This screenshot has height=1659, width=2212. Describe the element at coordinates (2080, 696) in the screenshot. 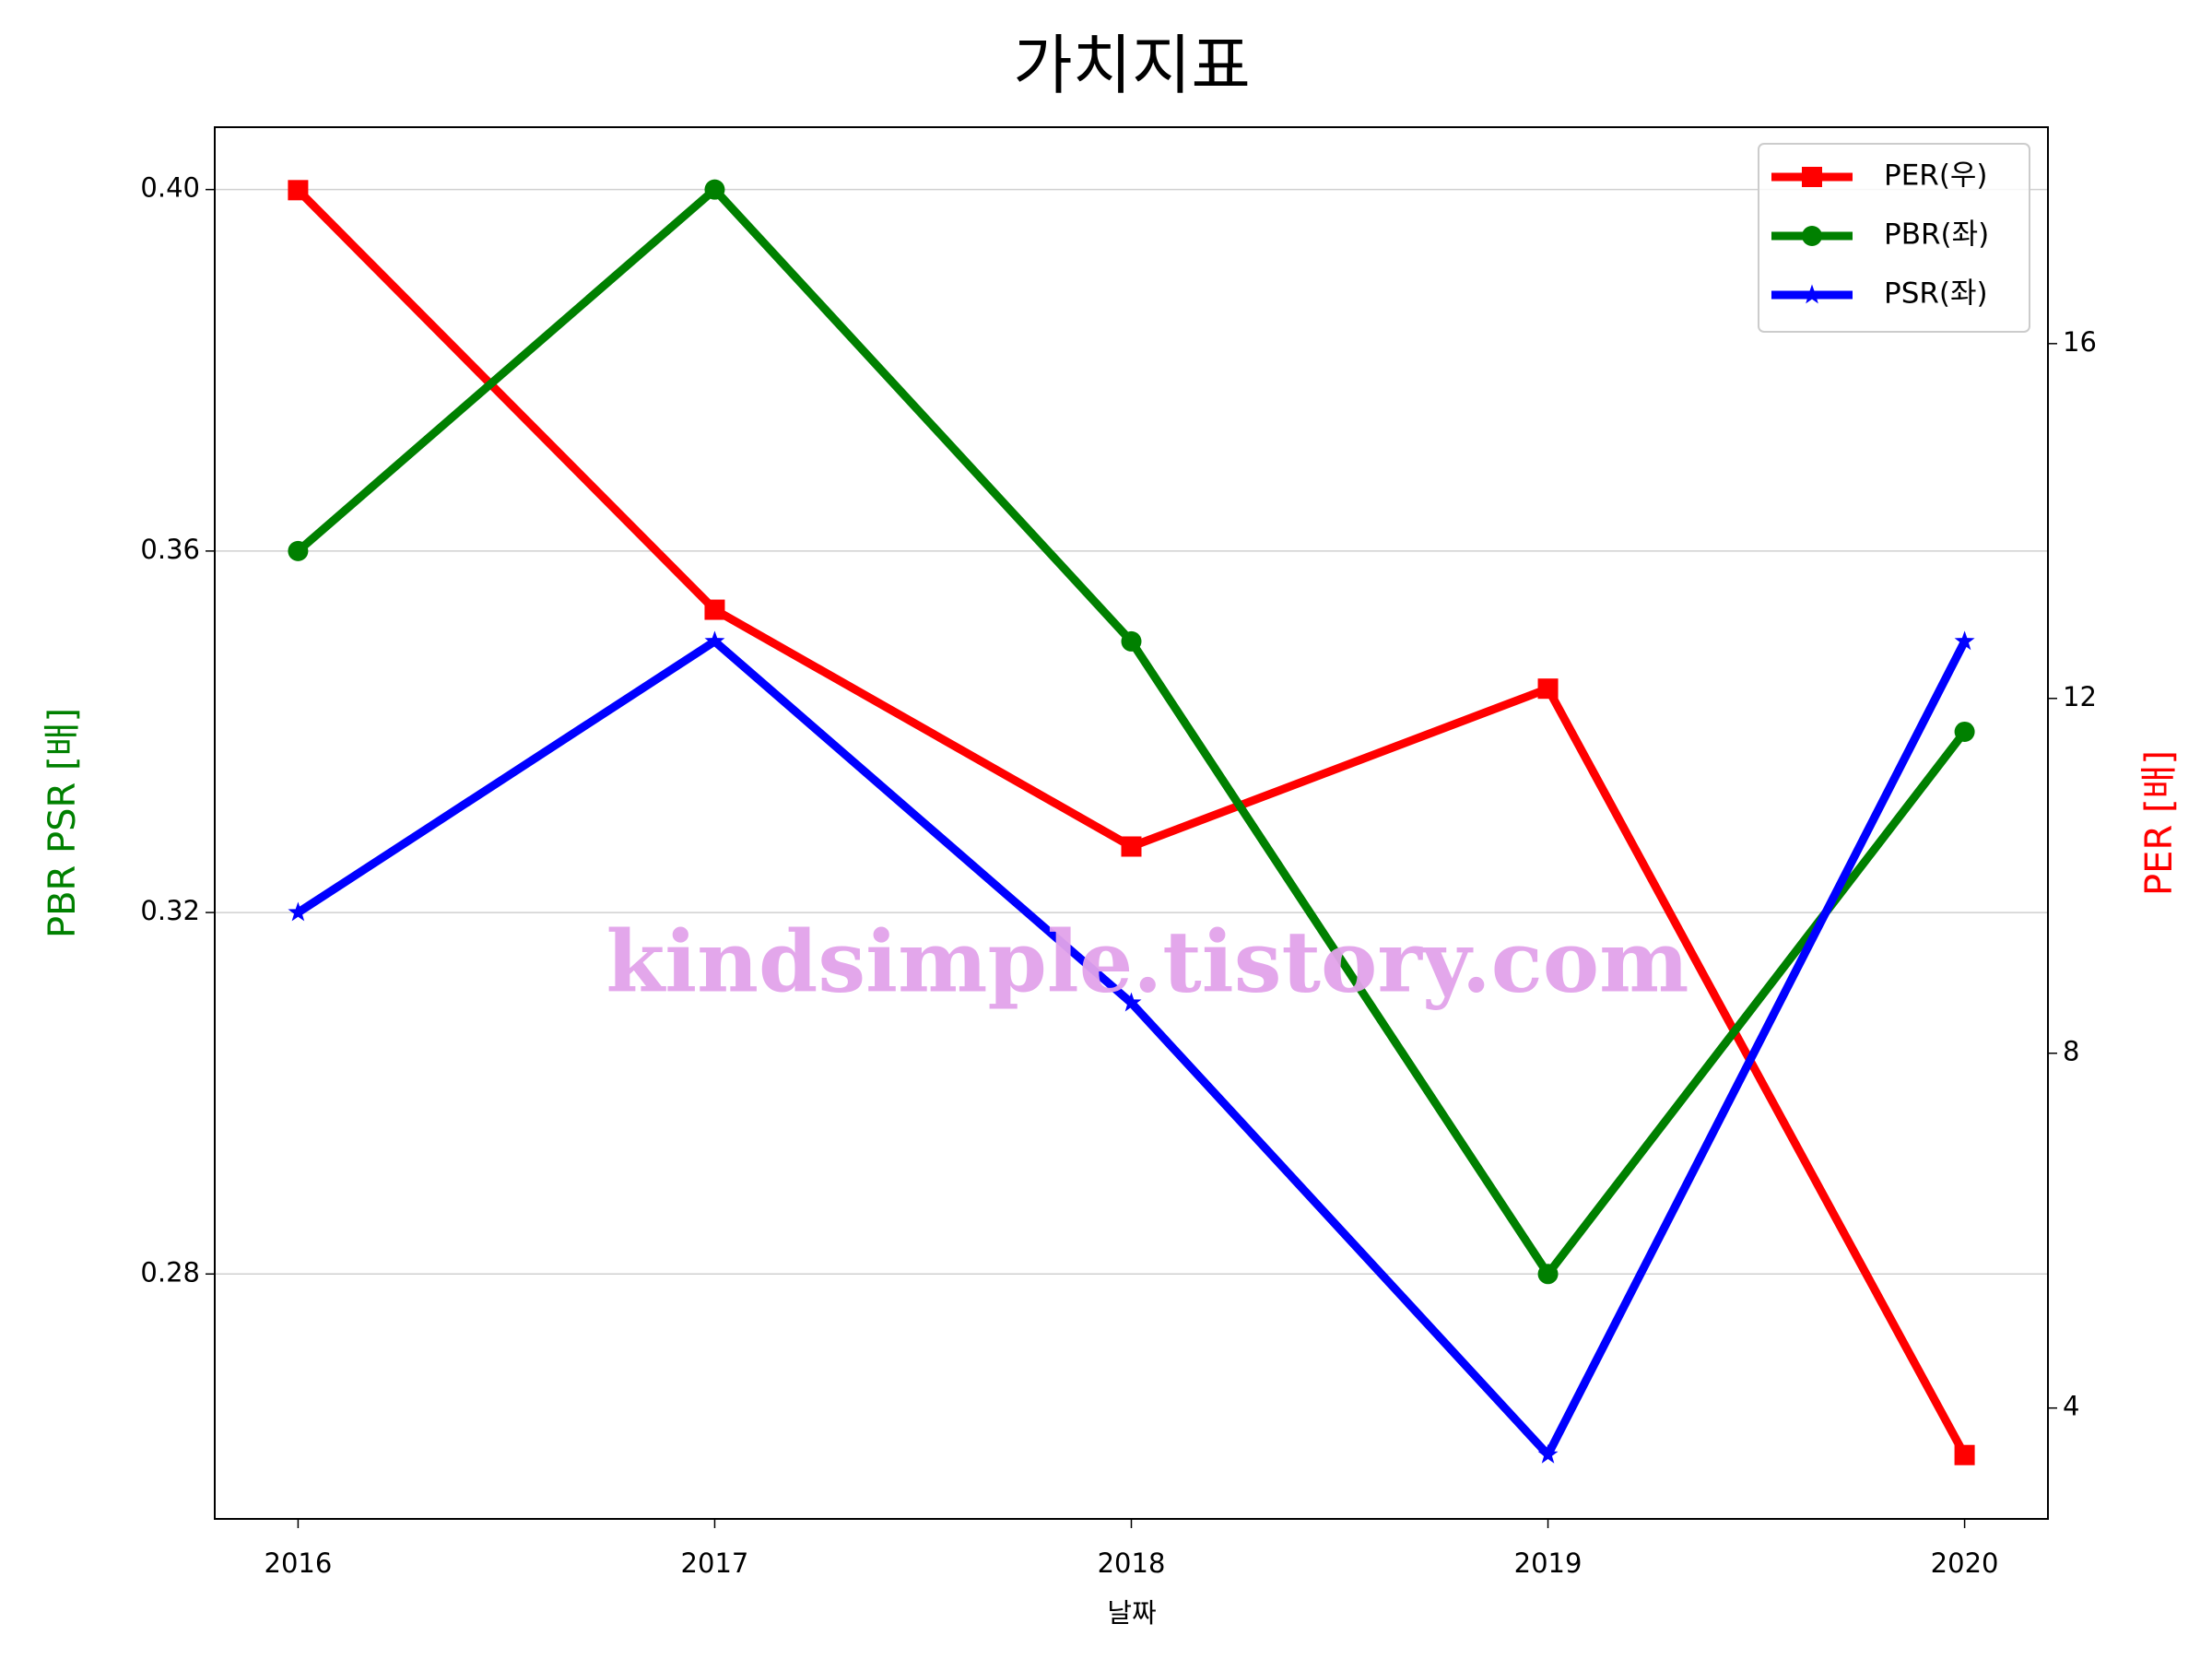

I see `y2-tick-label: 12` at that location.